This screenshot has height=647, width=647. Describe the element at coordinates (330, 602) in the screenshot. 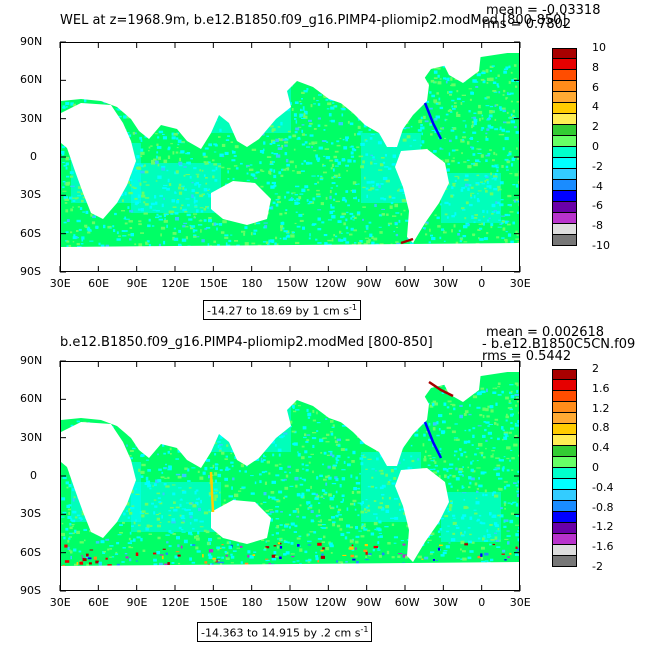

I see `lon-label: 120W` at that location.